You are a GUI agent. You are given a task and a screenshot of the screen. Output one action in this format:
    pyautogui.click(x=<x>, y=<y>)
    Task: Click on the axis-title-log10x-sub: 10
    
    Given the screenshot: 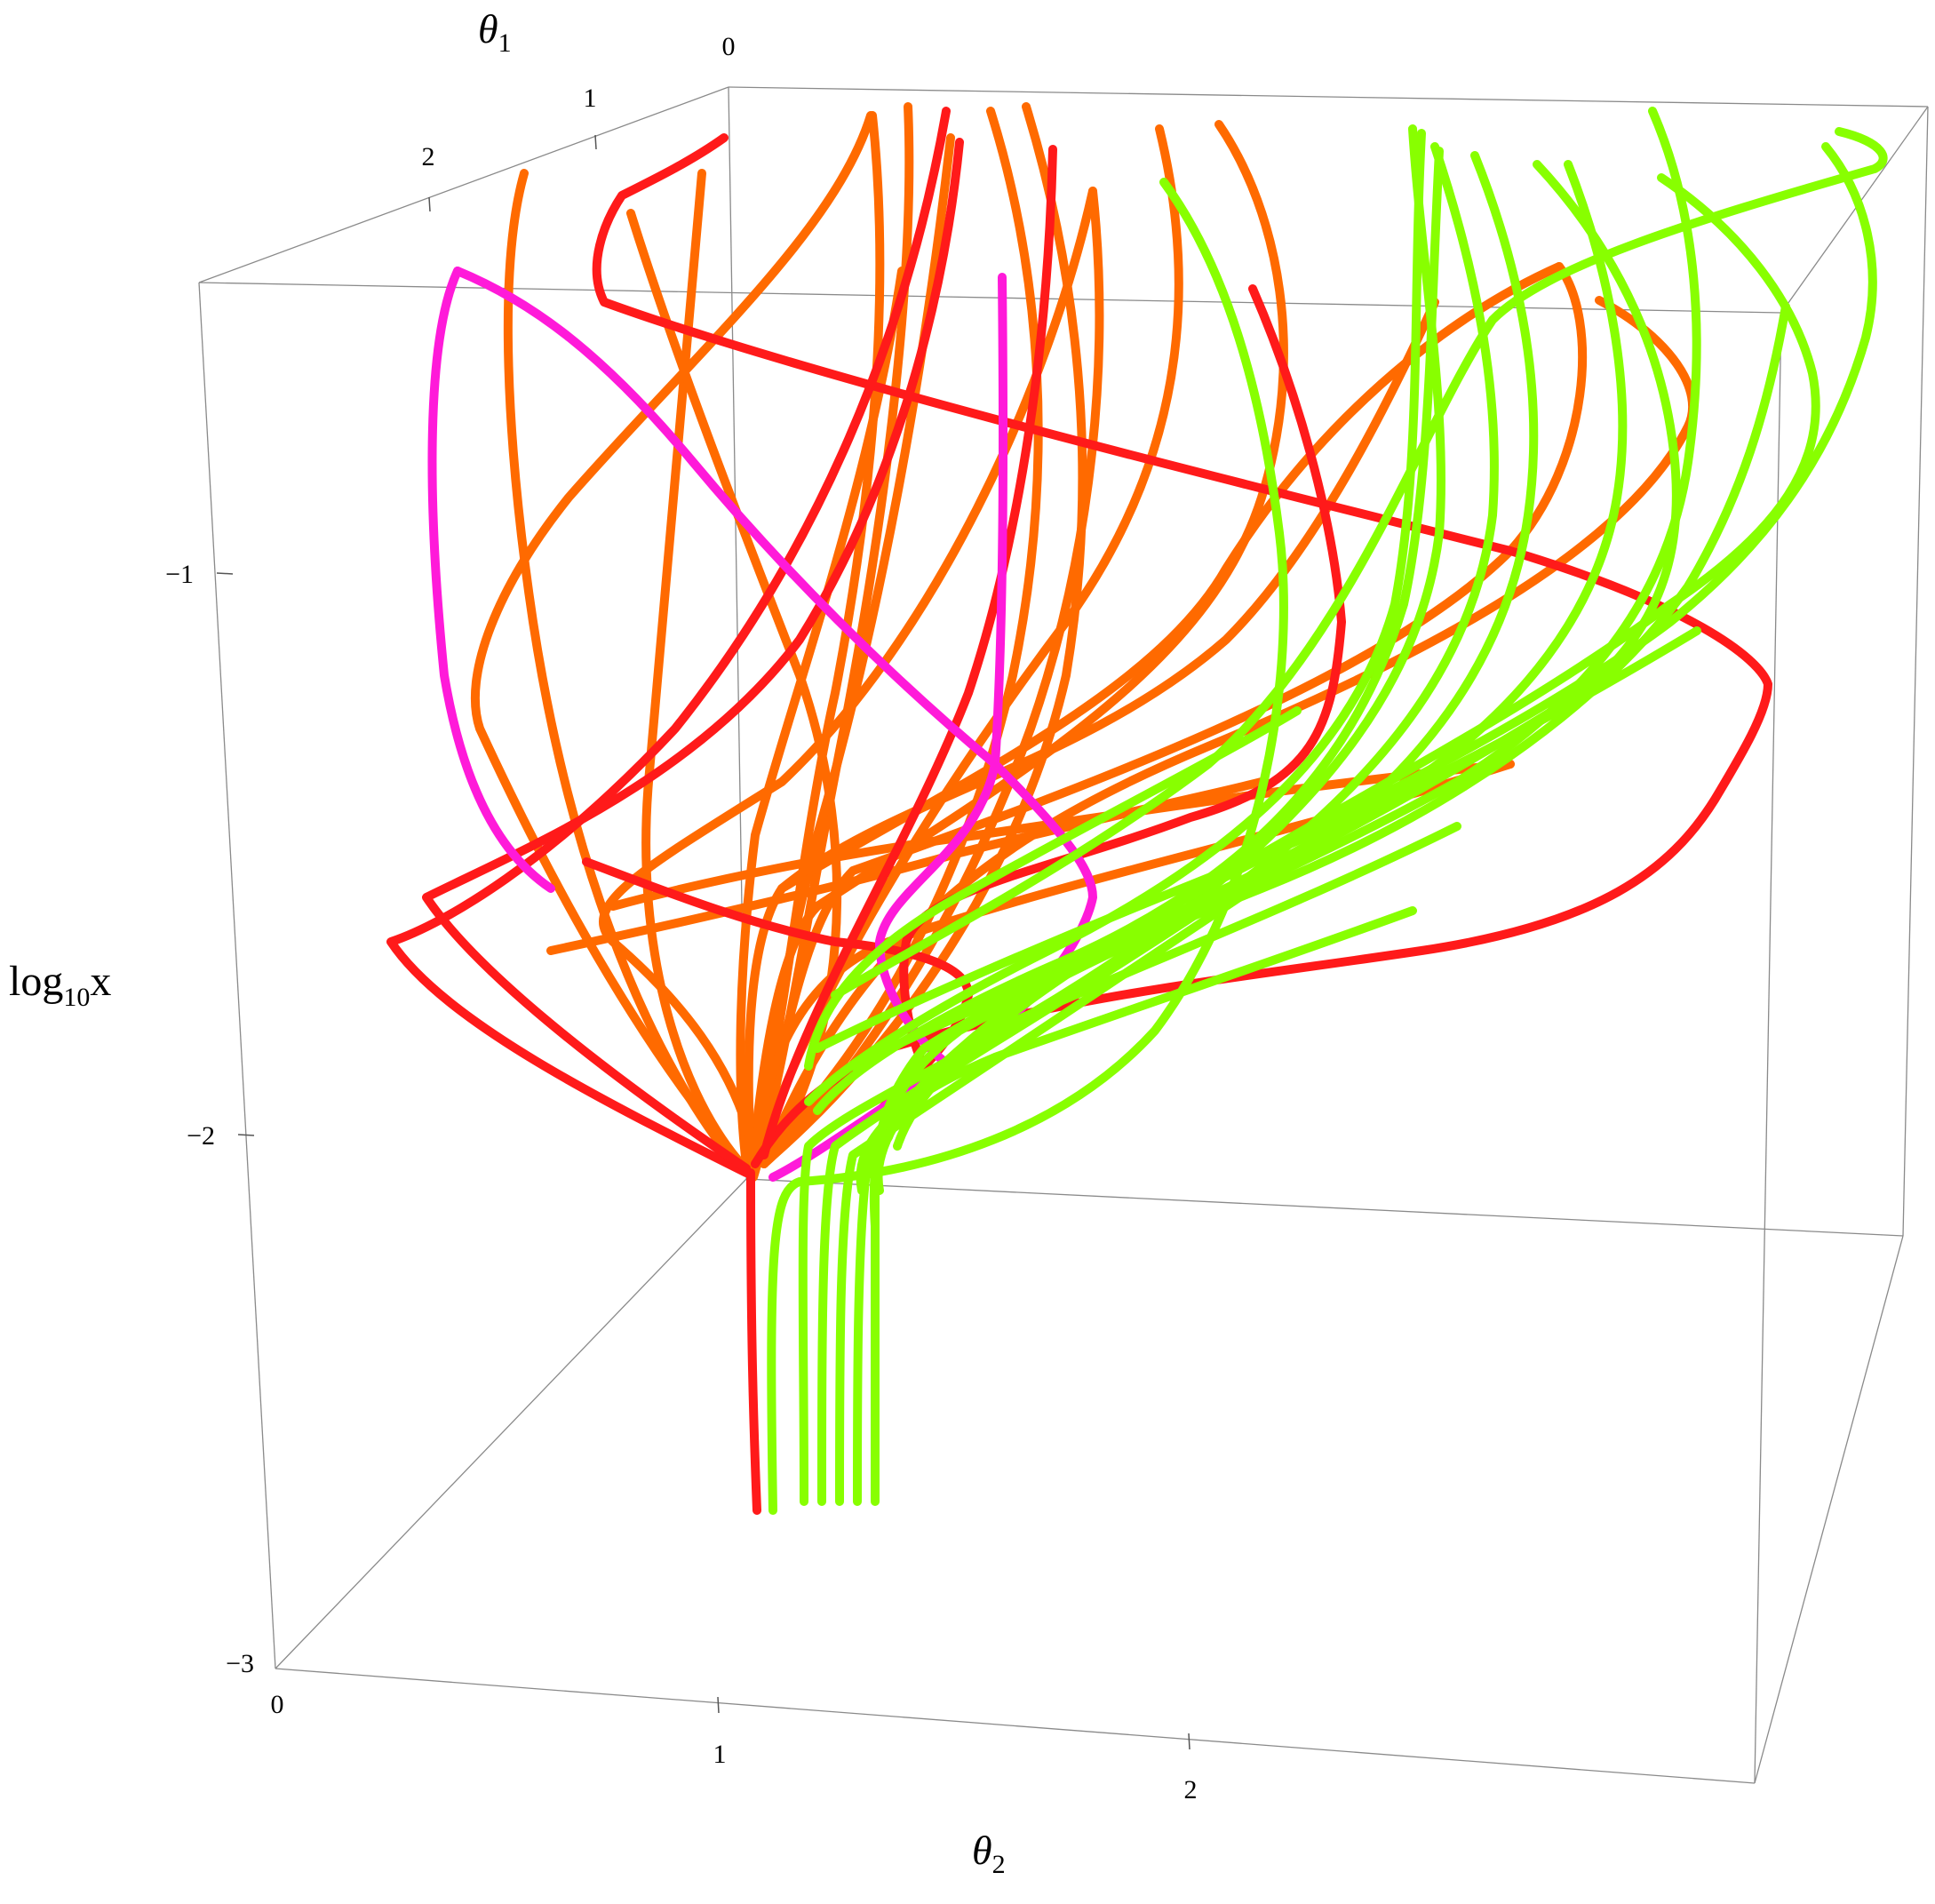 What is the action you would take?
    pyautogui.click(x=76, y=997)
    